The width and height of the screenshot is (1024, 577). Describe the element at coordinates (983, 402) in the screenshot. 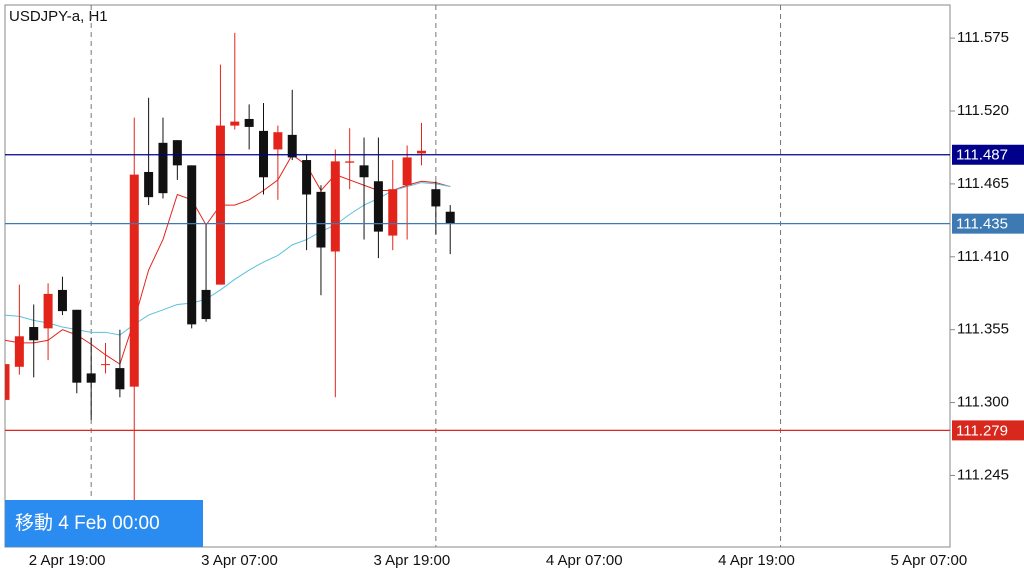

I see `y-tick-label: 111.300` at that location.